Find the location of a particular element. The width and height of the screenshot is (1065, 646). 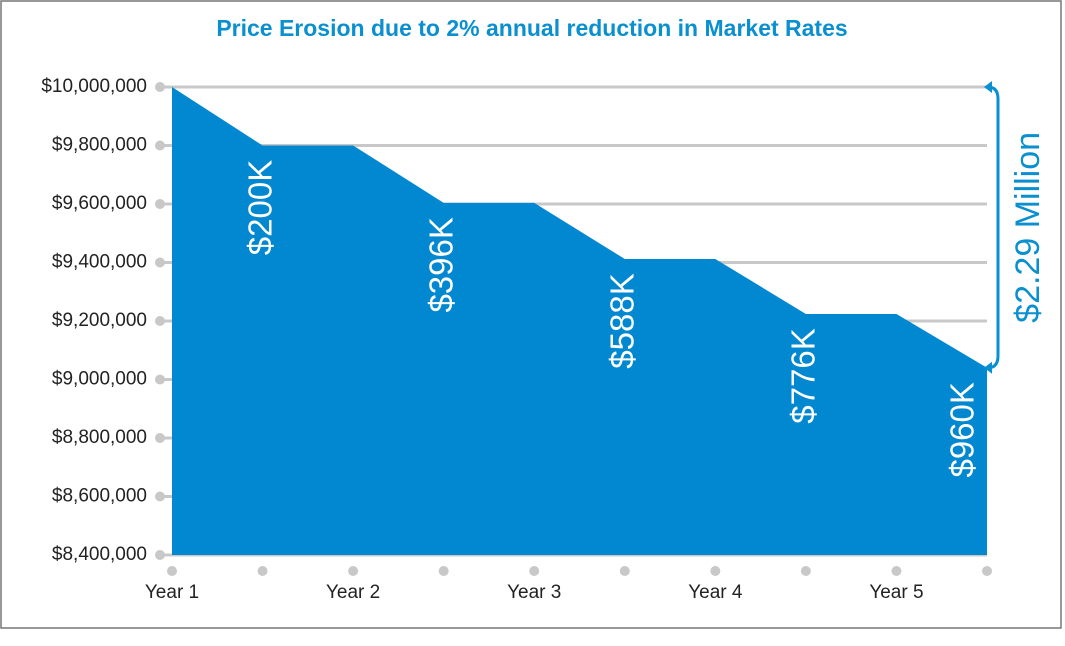

total-annotation: $2.29 Million is located at coordinates (1028, 227).